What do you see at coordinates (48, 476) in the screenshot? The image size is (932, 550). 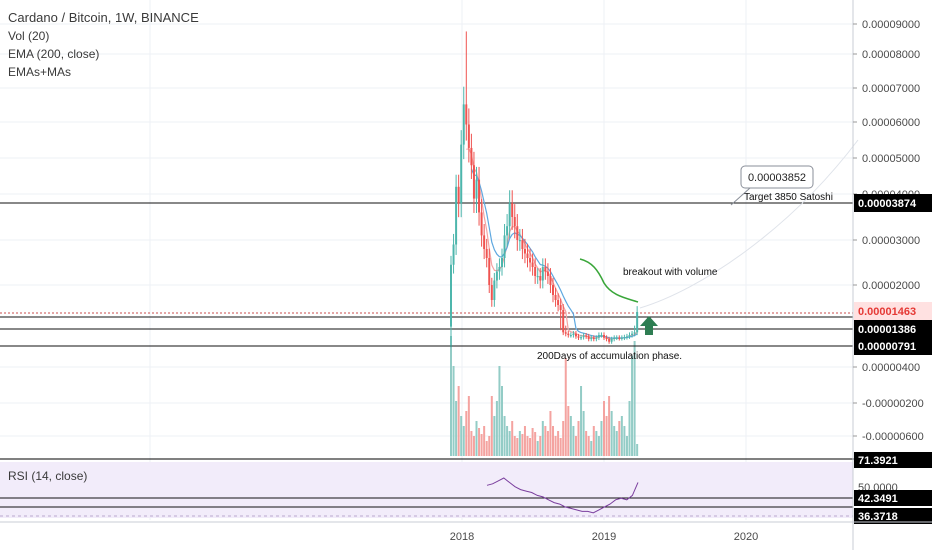 I see `rsi-label: RSI (14, close)` at bounding box center [48, 476].